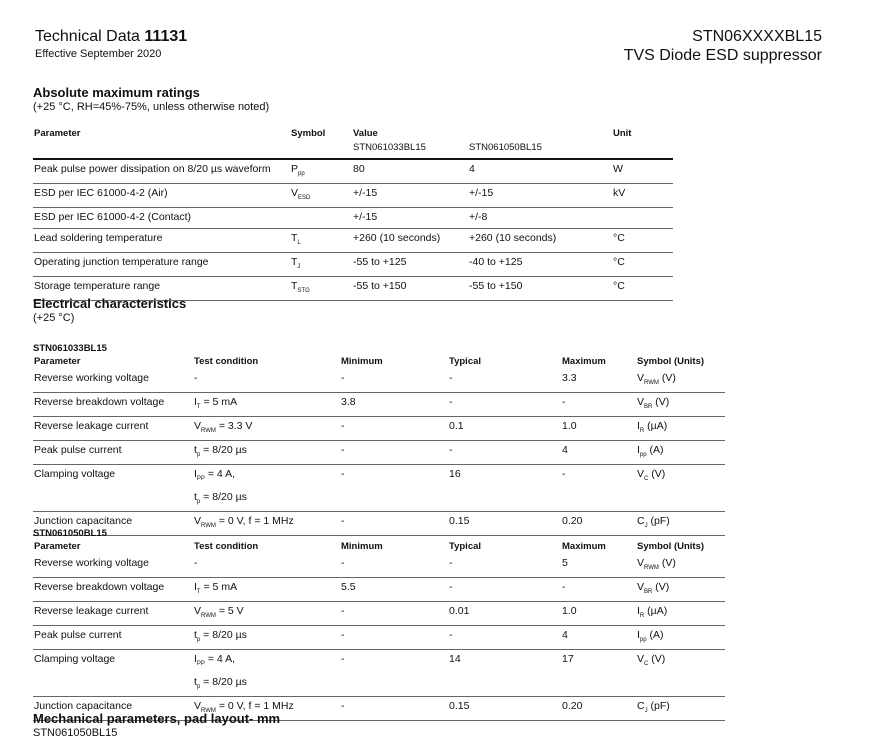 The height and width of the screenshot is (751, 890). I want to click on symbol-cell, so click(321, 218).